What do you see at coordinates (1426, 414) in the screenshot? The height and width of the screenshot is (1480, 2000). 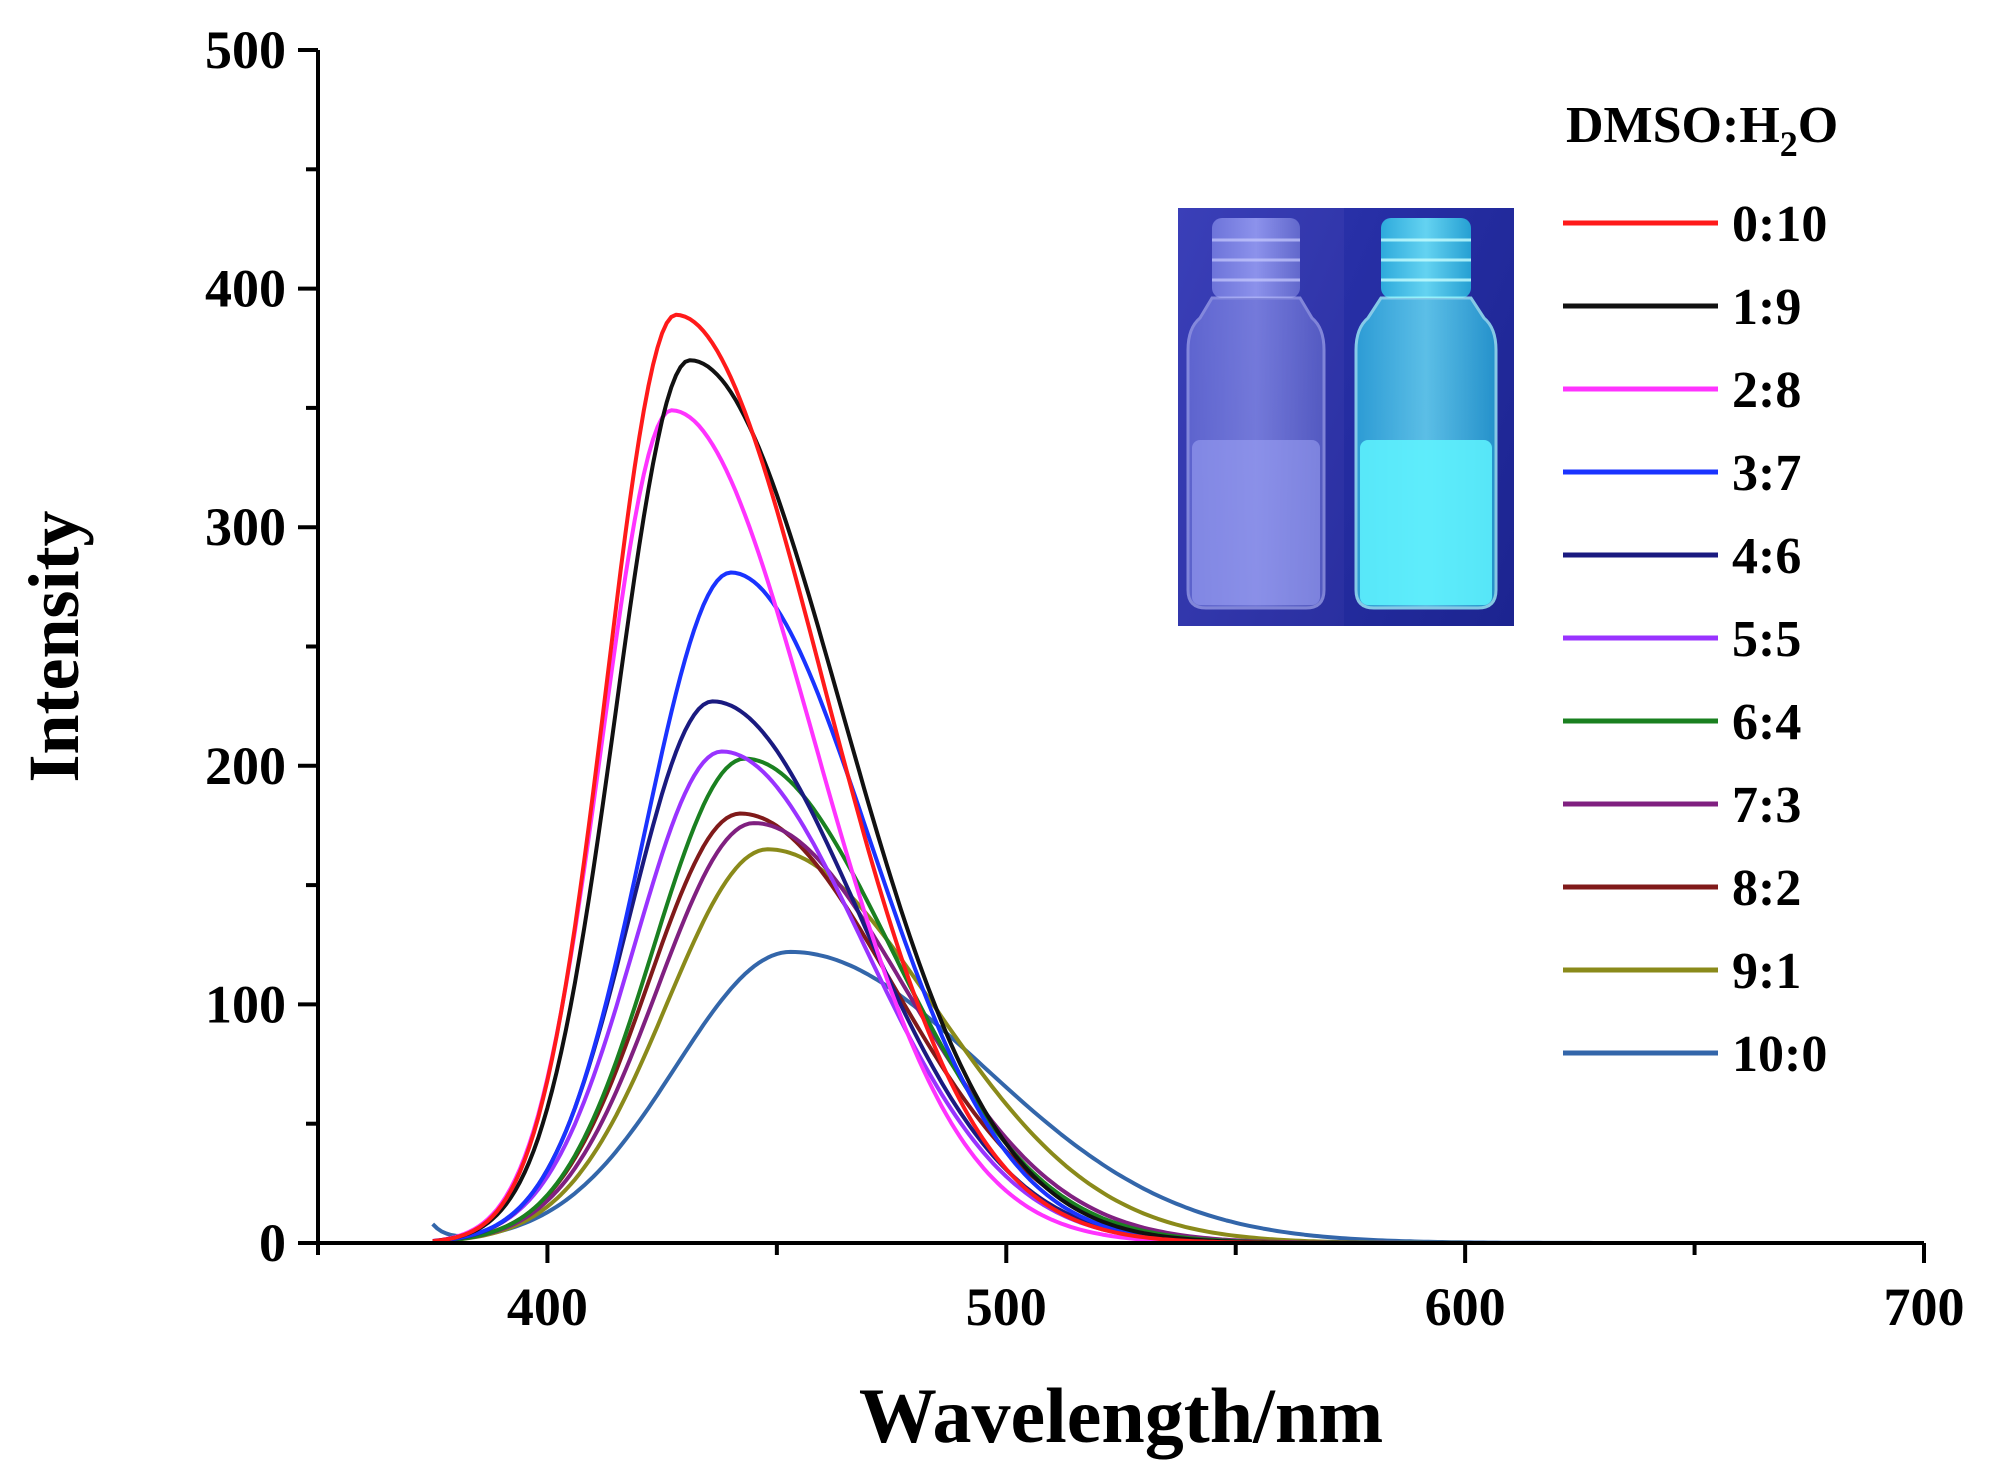 I see `vial-right-icon` at bounding box center [1426, 414].